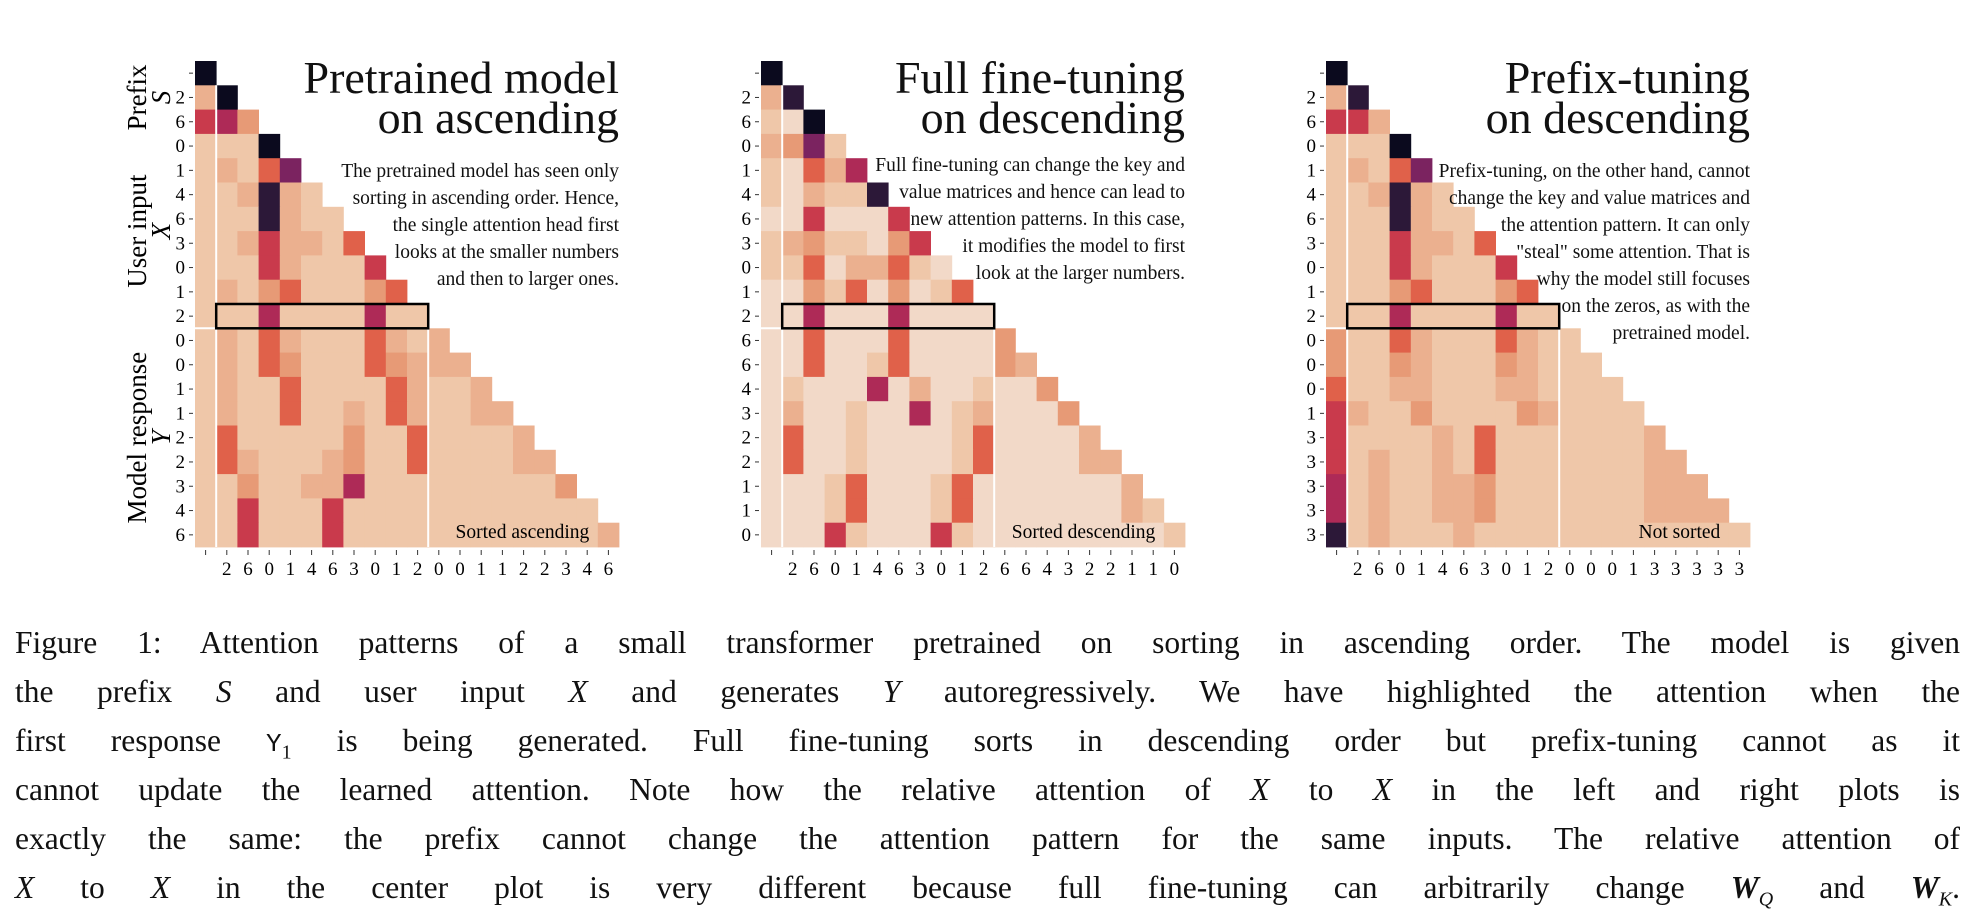 The image size is (1974, 924). I want to click on panel-title-line: on ascending, so click(498, 117).